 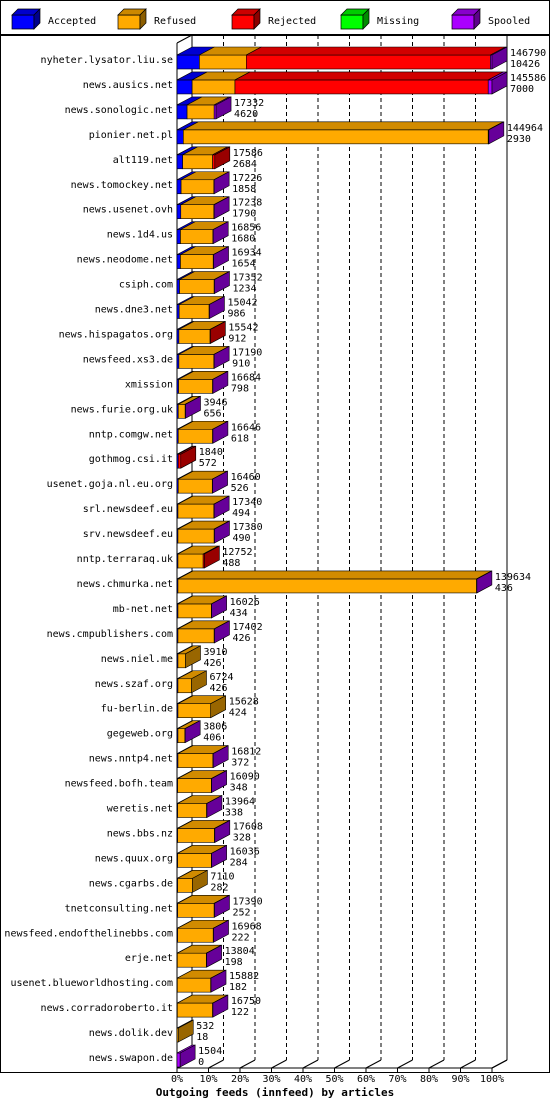 What do you see at coordinates (244, 214) in the screenshot?
I see `accepted-label: 1790` at bounding box center [244, 214].